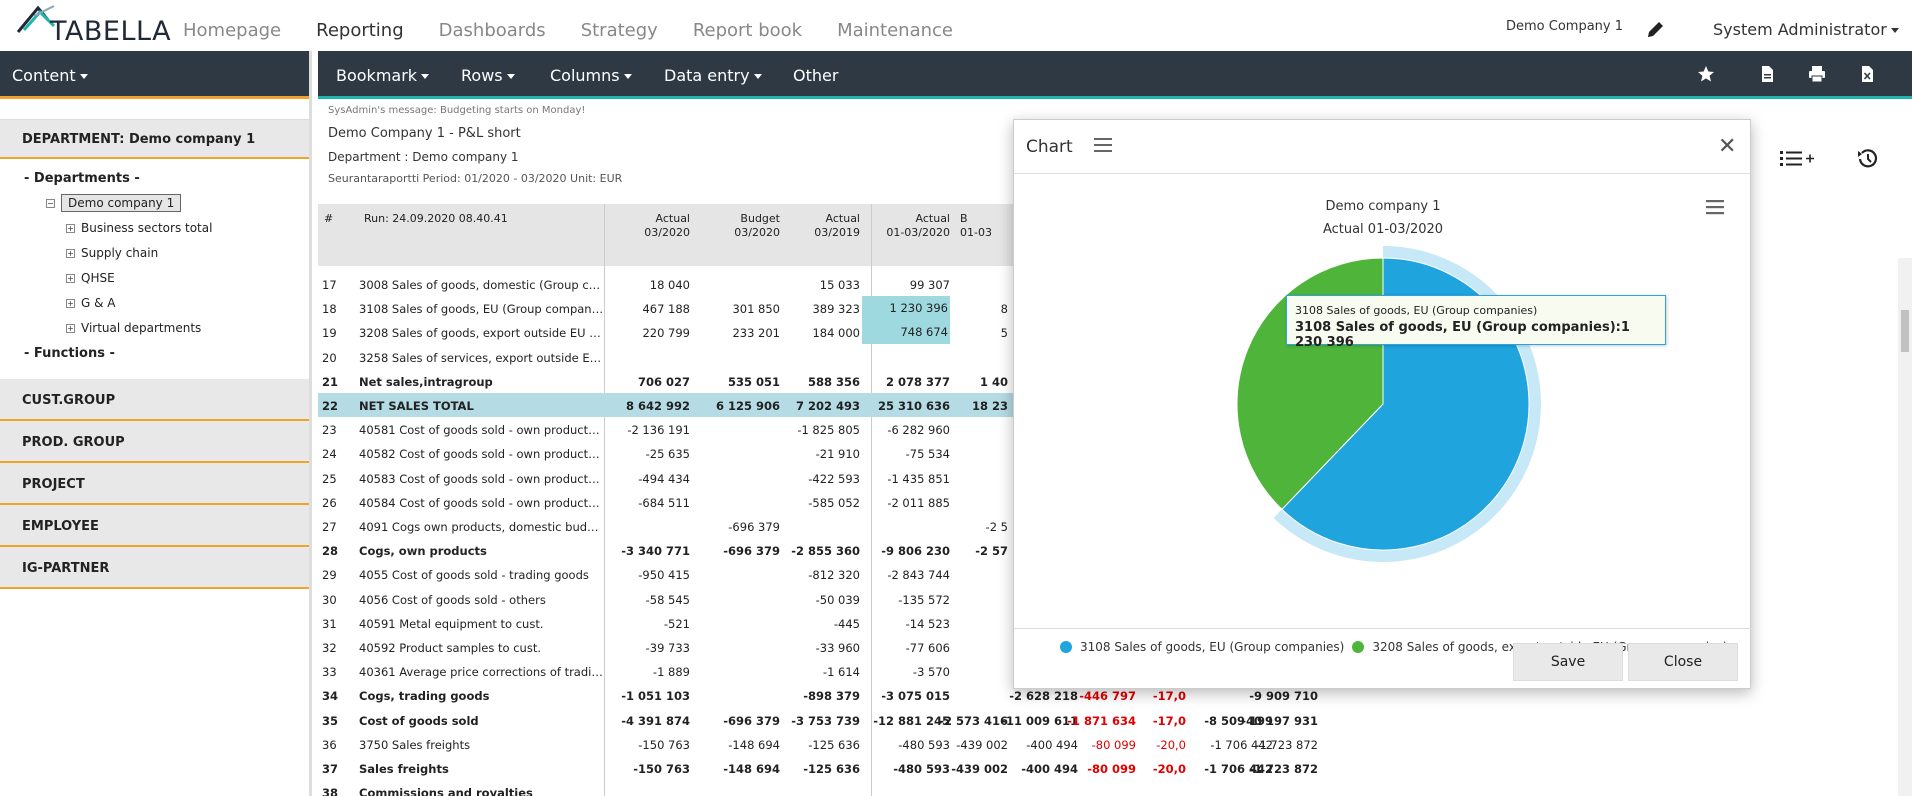 The image size is (1912, 796). I want to click on table-cell: -2 843 744, so click(918, 575).